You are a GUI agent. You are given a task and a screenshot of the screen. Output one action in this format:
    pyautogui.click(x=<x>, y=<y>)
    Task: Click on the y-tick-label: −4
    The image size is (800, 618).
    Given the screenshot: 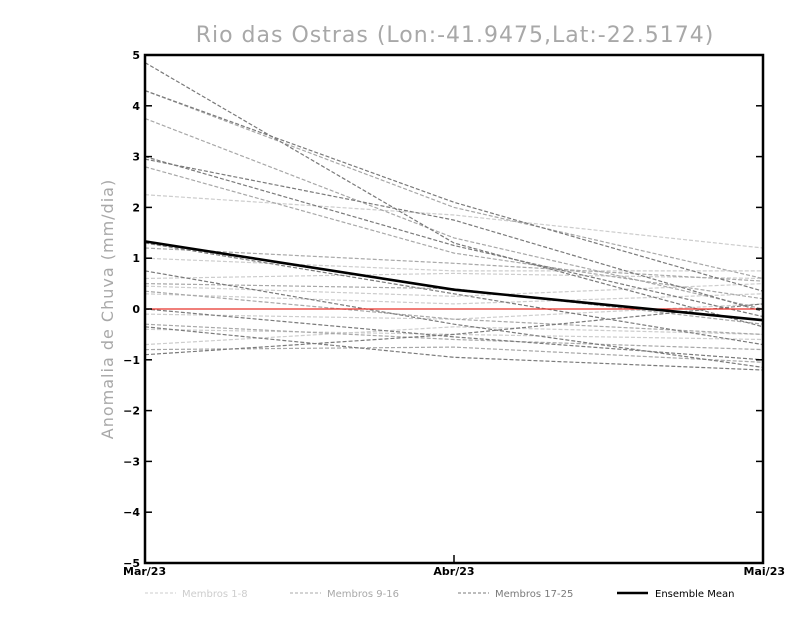 What is the action you would take?
    pyautogui.click(x=131, y=512)
    